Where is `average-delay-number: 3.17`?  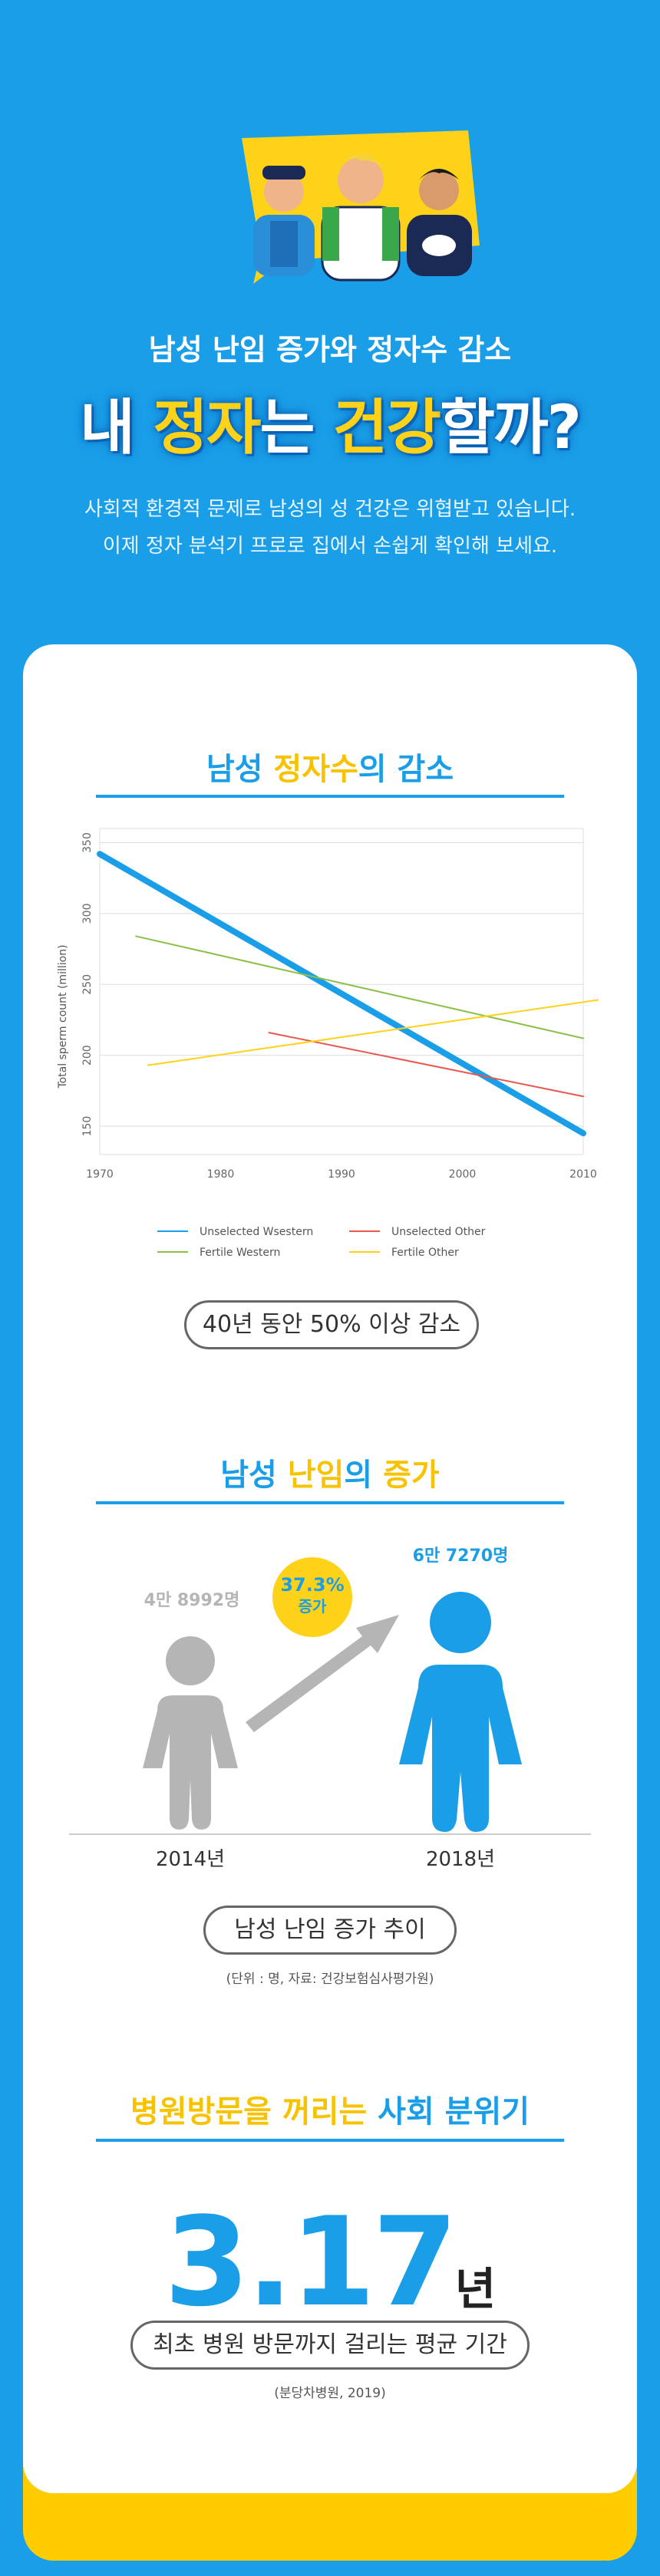 average-delay-number: 3.17 is located at coordinates (310, 2262).